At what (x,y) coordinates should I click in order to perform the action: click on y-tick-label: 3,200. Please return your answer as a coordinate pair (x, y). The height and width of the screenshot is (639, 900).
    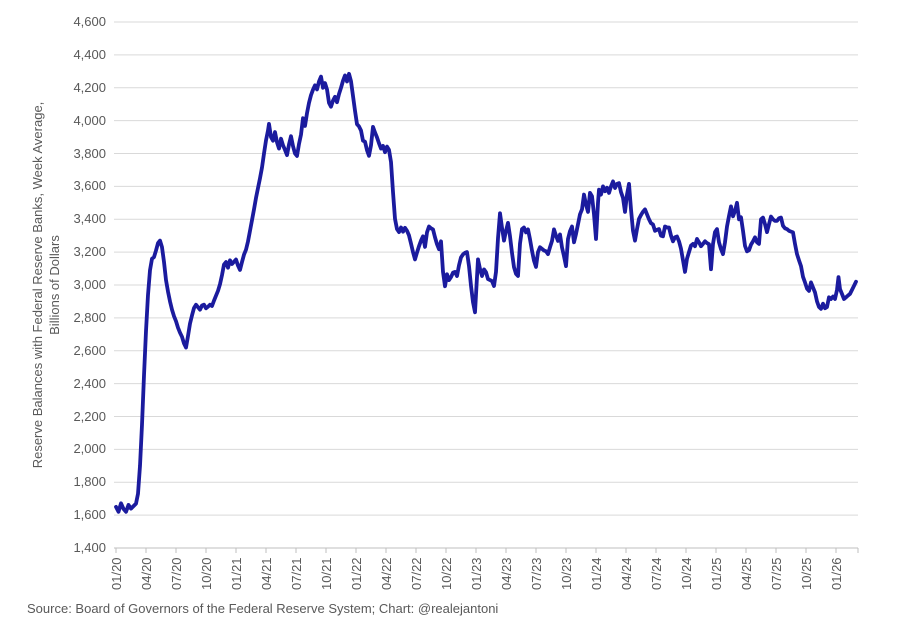
    Looking at the image, I should click on (89, 252).